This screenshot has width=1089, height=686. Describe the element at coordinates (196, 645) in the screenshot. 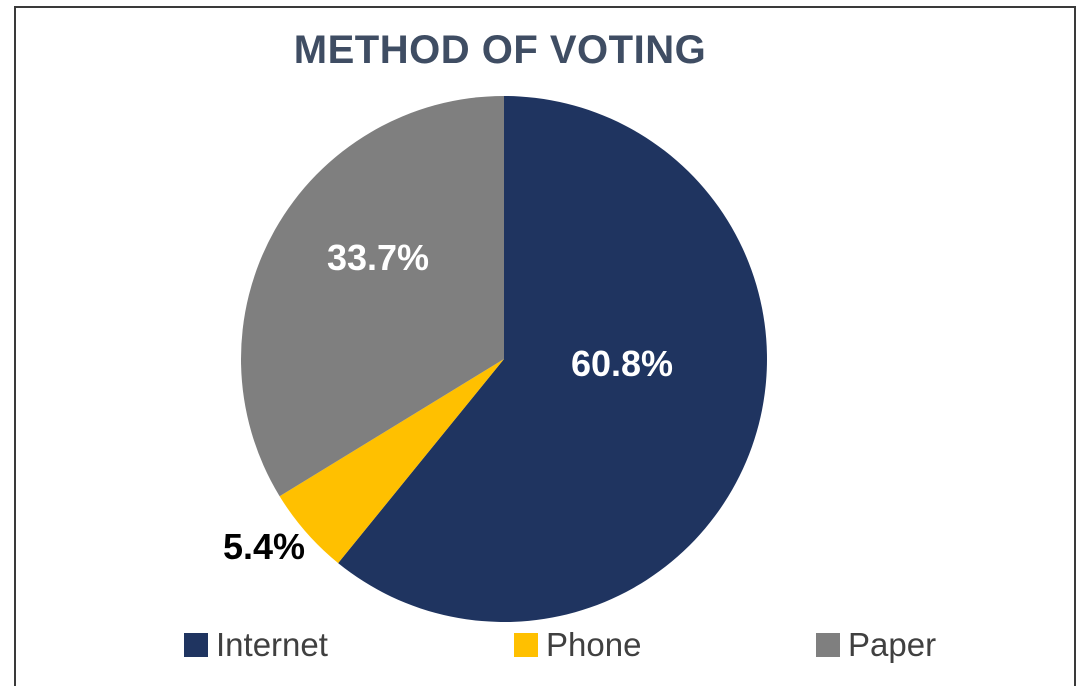

I see `legend-swatch-internet` at that location.